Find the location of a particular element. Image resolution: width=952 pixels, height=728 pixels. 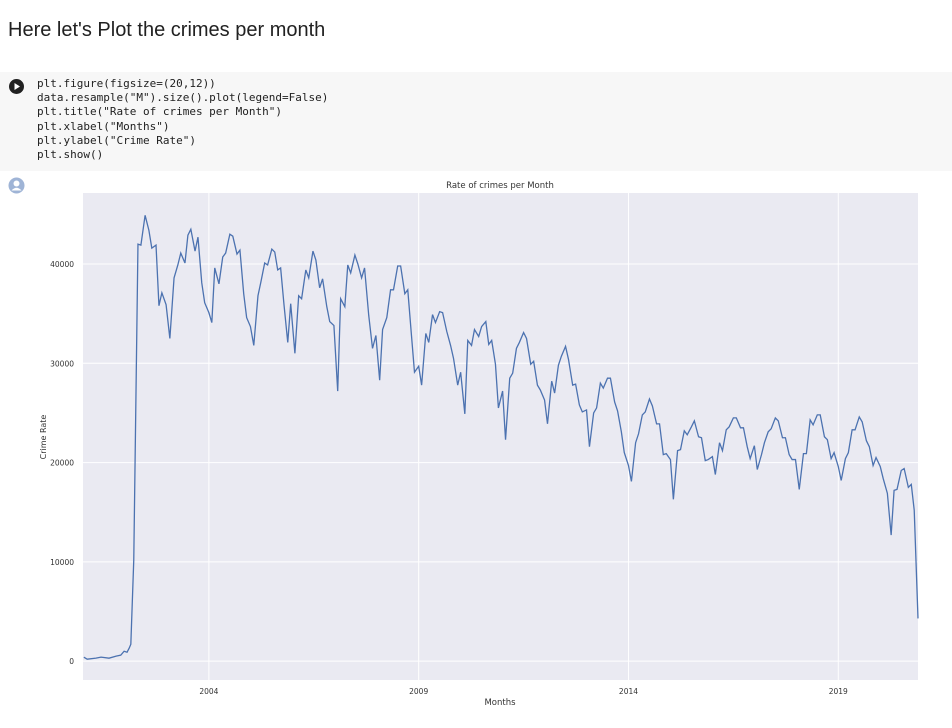

x-tick-label: 2004 is located at coordinates (208, 691).